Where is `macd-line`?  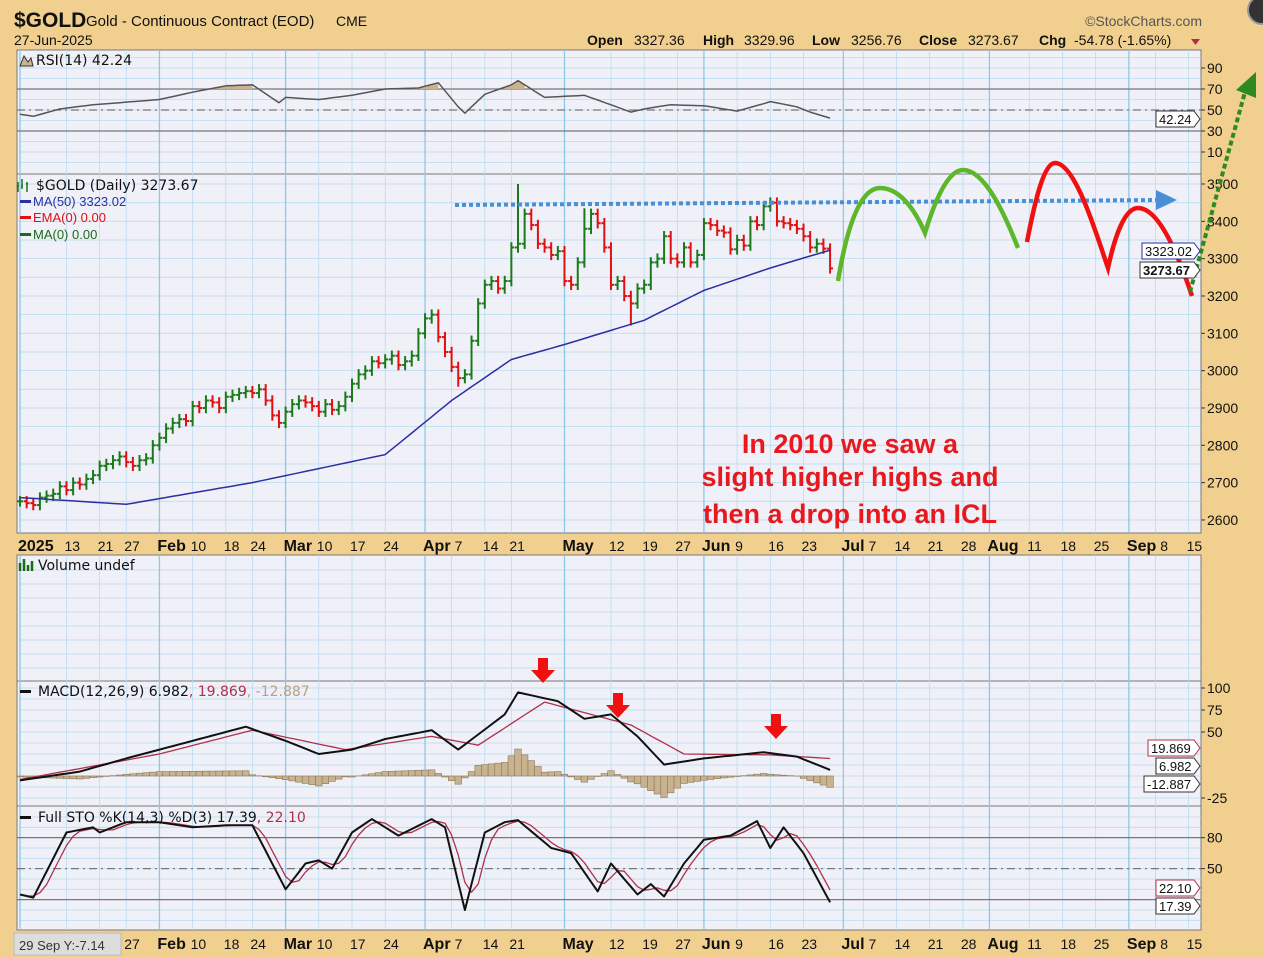
macd-line is located at coordinates (425, 736).